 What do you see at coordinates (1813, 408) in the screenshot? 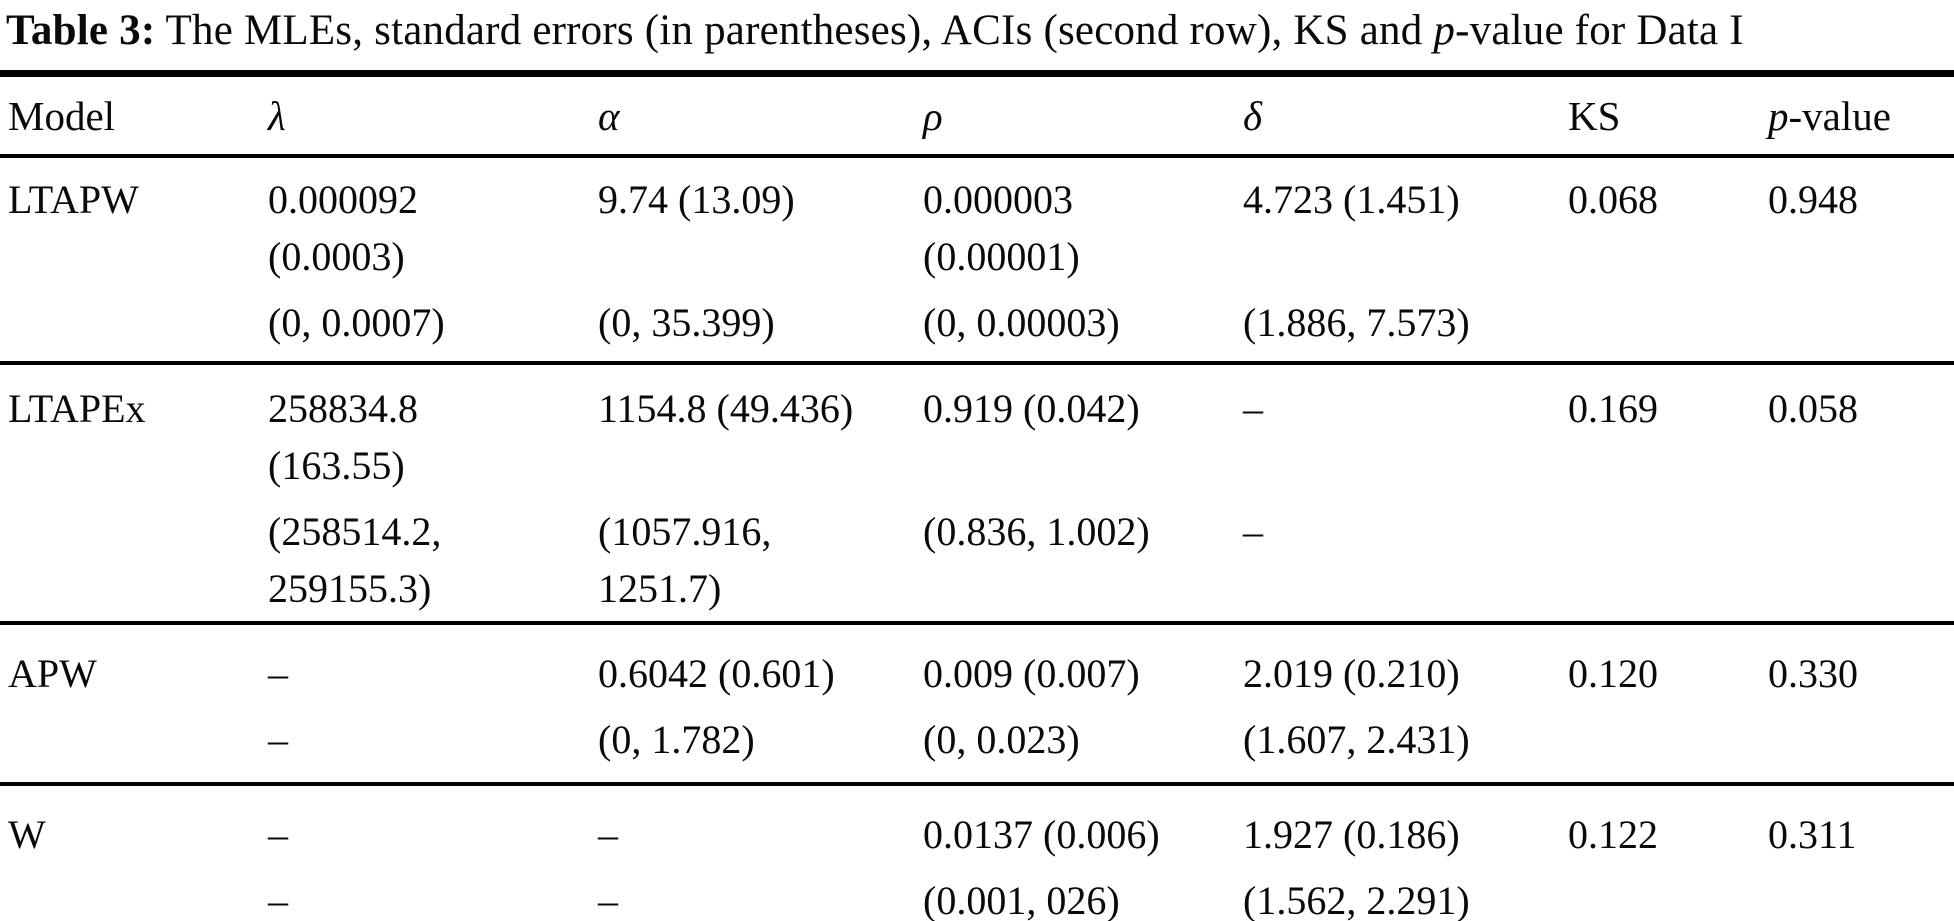
I see `cell-p-value: 0.058` at bounding box center [1813, 408].